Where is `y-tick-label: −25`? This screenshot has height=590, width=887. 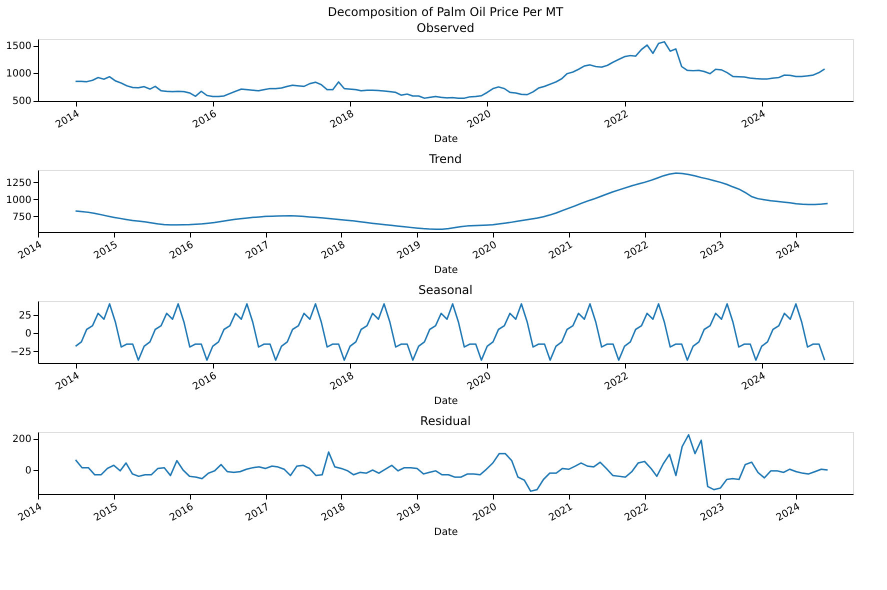 y-tick-label: −25 is located at coordinates (21, 352).